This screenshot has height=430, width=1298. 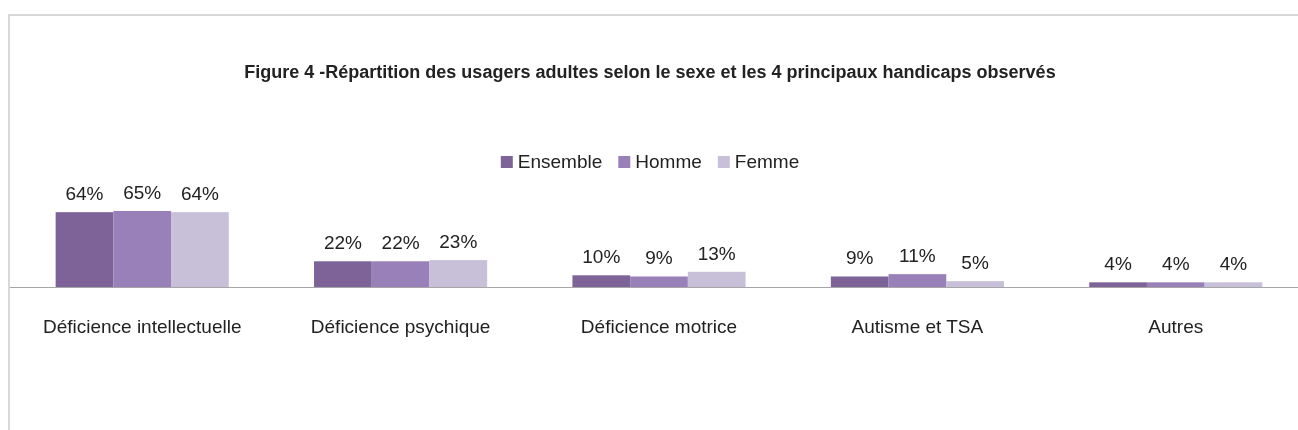 I want to click on data-label: 65%, so click(x=142, y=192).